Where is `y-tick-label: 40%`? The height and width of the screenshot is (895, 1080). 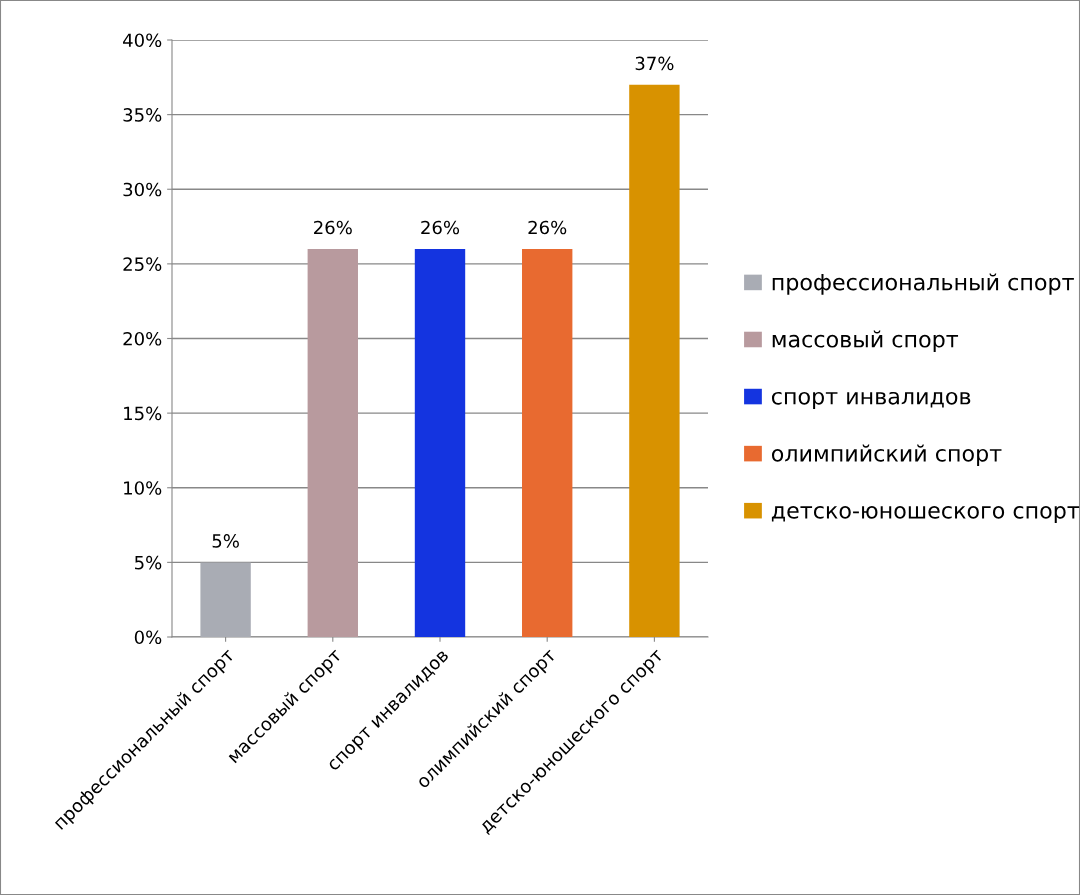
y-tick-label: 40% is located at coordinates (142, 40).